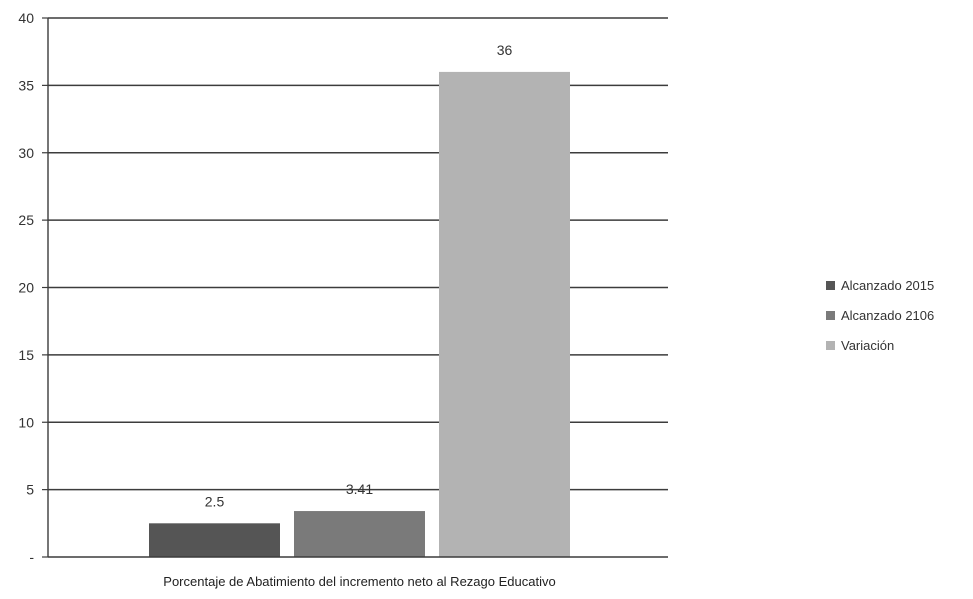 The height and width of the screenshot is (599, 973). What do you see at coordinates (26, 153) in the screenshot?
I see `y-tick-label: 30` at bounding box center [26, 153].